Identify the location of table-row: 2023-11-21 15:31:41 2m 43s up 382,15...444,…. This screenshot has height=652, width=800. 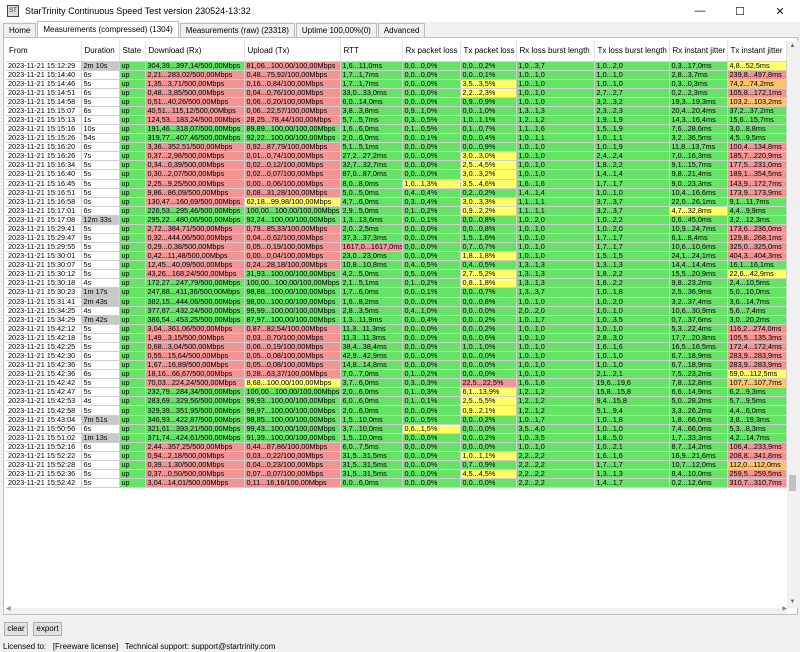
(396, 302).